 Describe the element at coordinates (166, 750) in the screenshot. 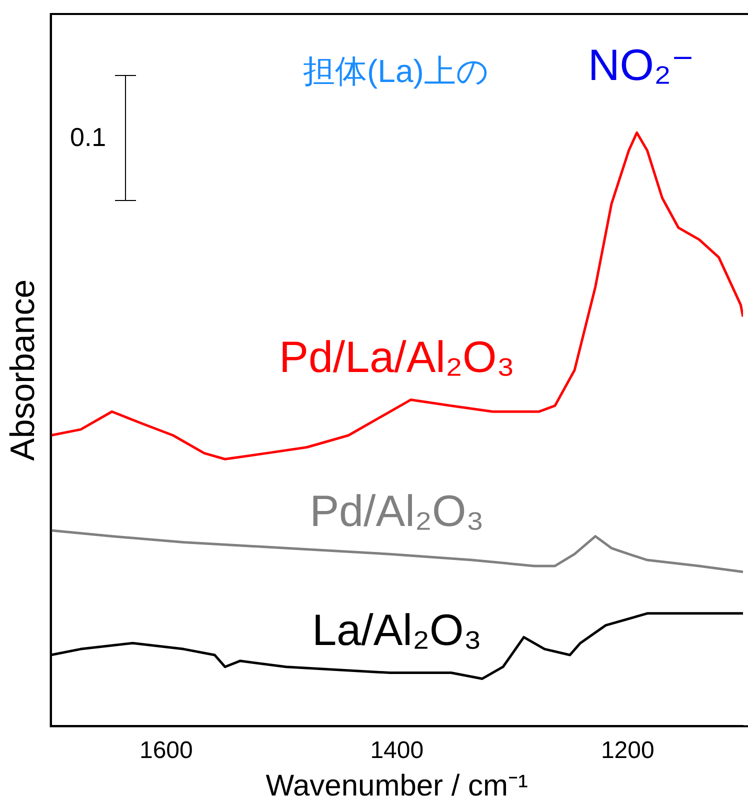

I see `x-tick-label: 1600` at that location.